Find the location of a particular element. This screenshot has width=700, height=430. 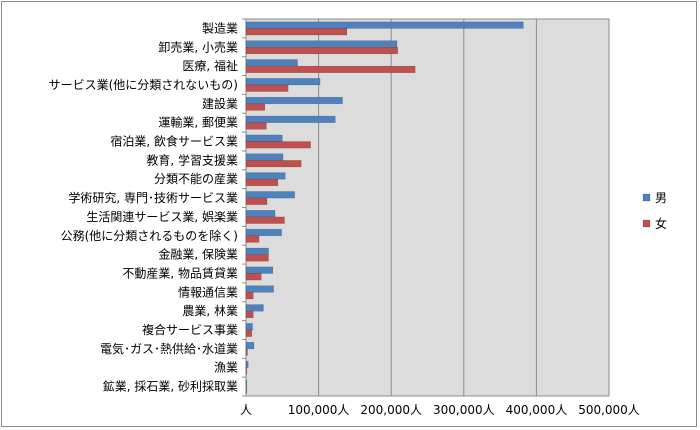

category-label: 学術研究, 専門･技術サービス業 is located at coordinates (153, 197).